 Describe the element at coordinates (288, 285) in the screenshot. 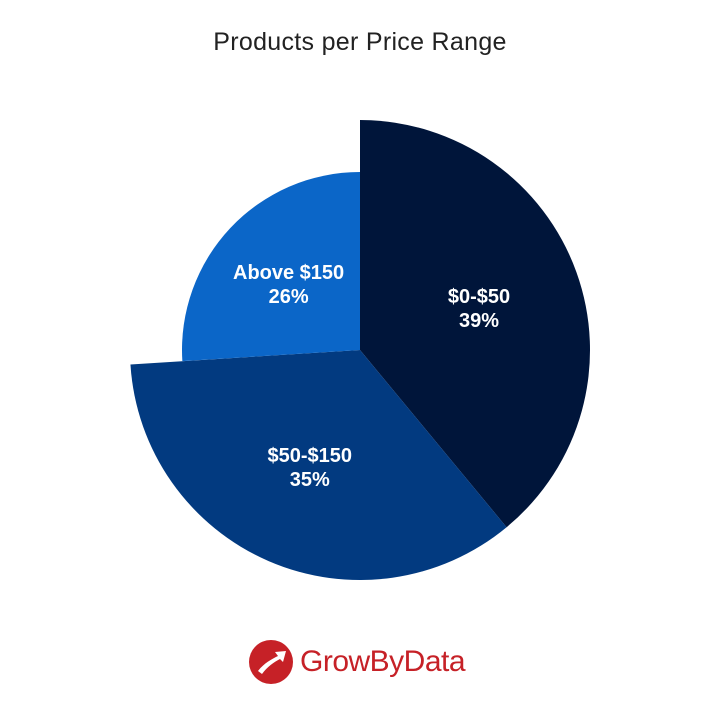

I see `slice-label-above-150: Above $150 26%` at that location.